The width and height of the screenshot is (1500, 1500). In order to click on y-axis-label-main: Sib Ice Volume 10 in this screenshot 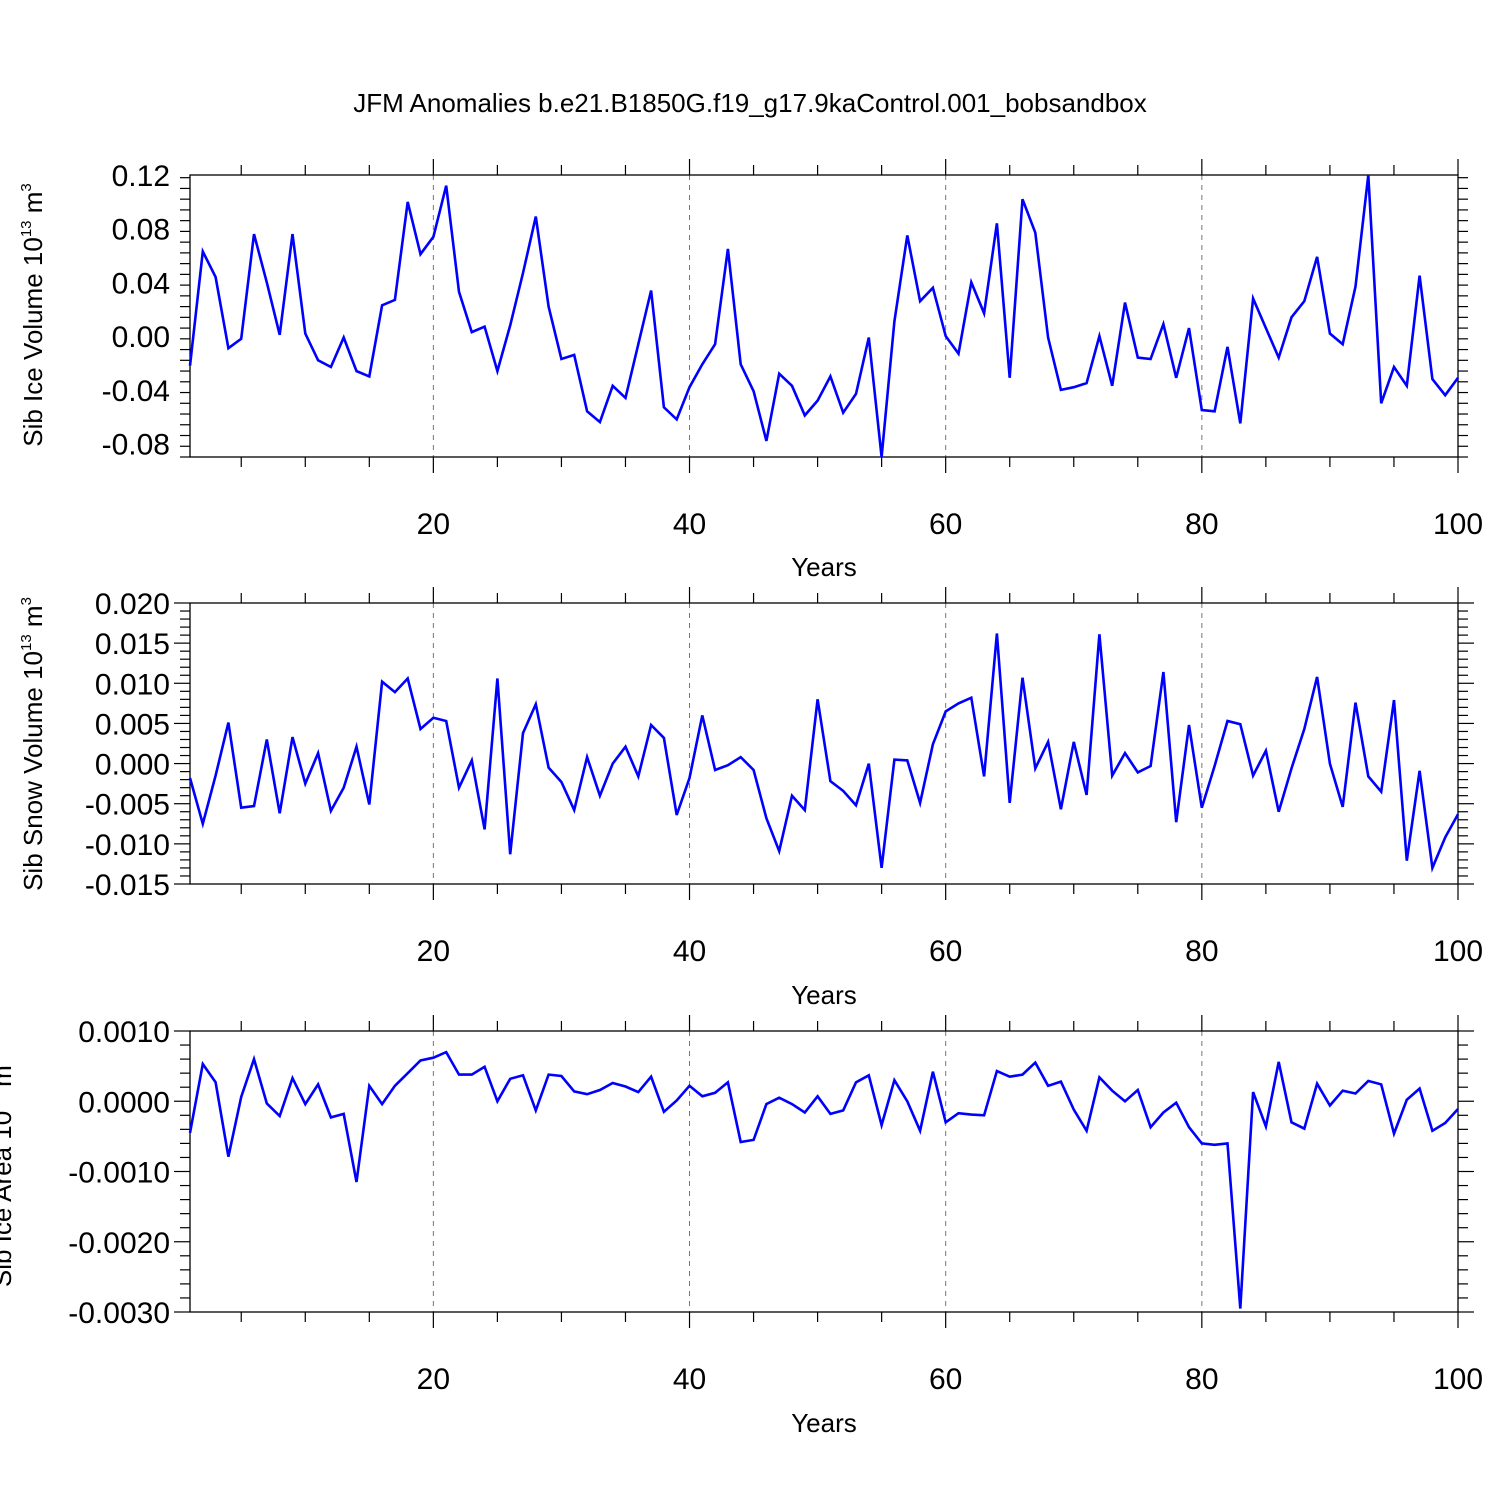, I will do `click(33, 342)`.